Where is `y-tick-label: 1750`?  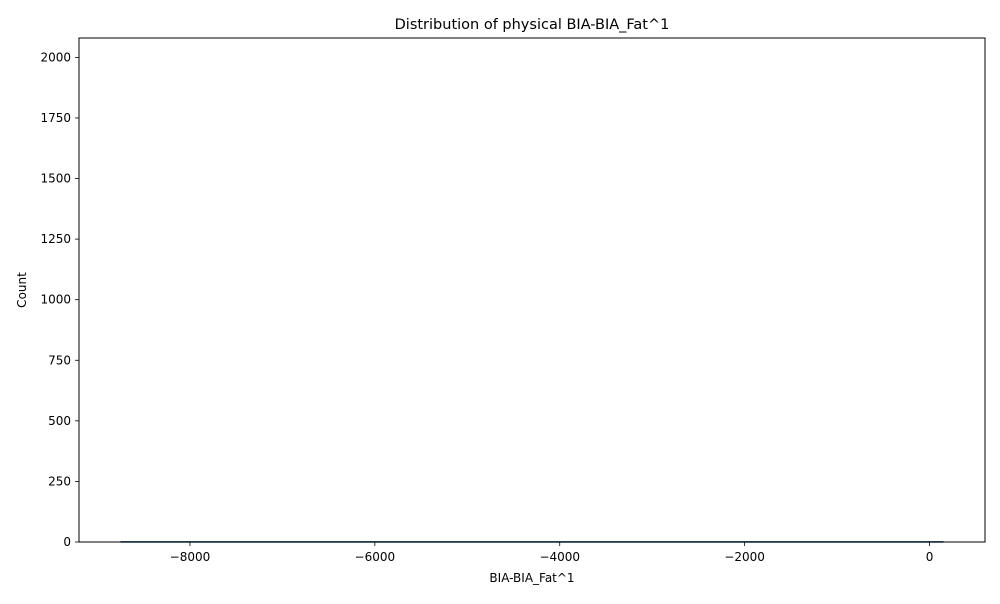 y-tick-label: 1750 is located at coordinates (55, 118).